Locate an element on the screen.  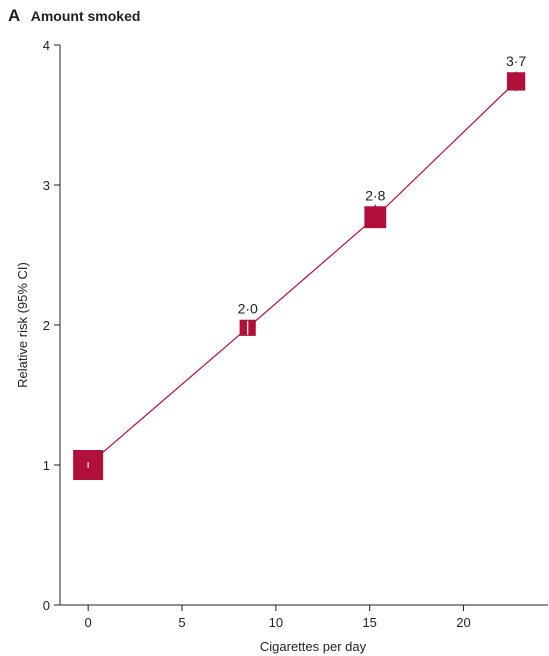
data-label: 2·8 is located at coordinates (375, 195).